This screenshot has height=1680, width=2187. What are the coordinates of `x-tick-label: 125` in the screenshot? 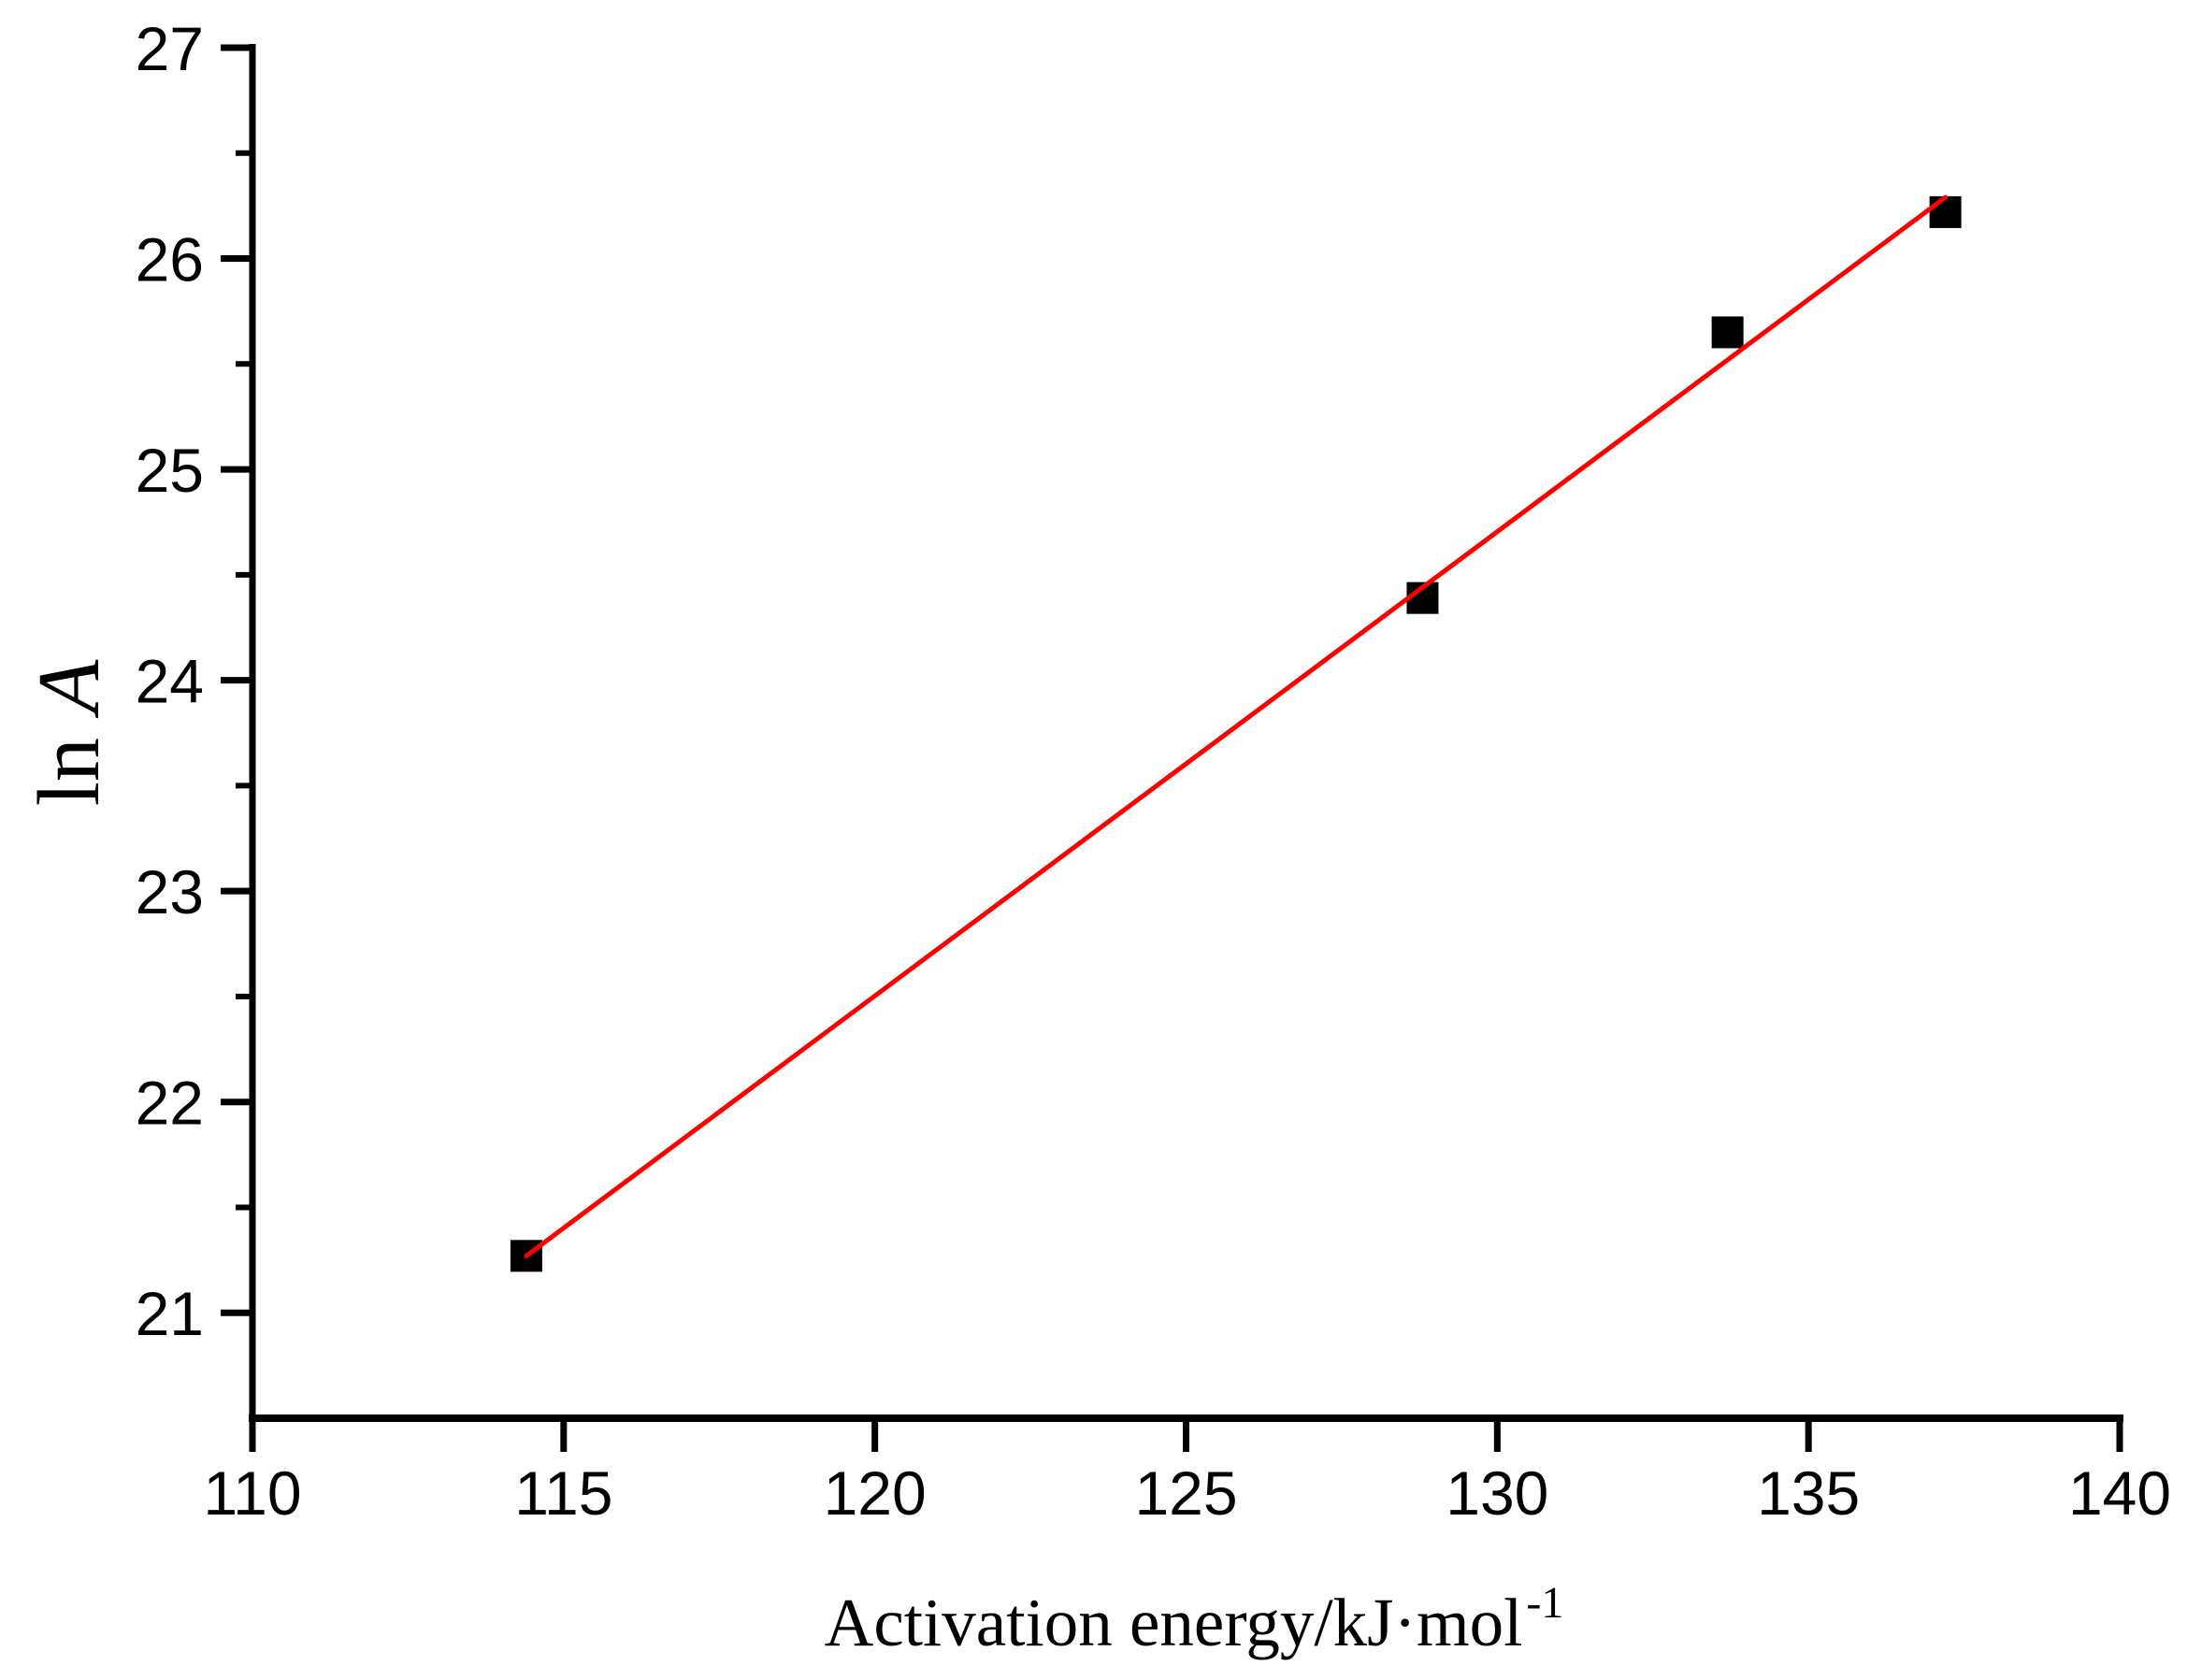 It's located at (1185, 1493).